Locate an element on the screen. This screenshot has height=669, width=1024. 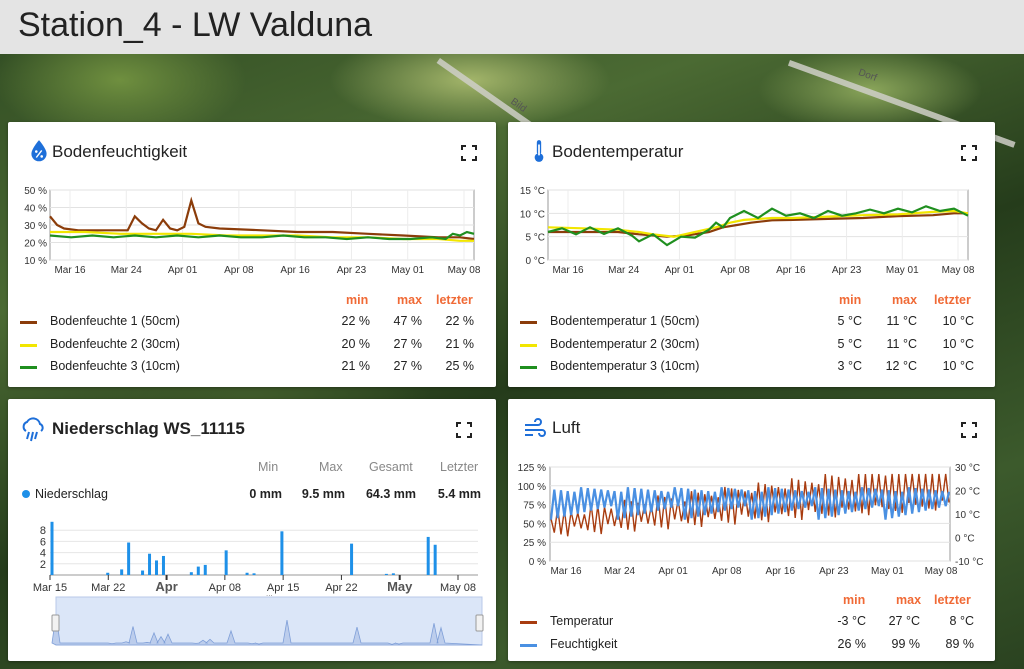
legend-label: Bodenfeuchte 1 (50cm) is located at coordinates (115, 321).